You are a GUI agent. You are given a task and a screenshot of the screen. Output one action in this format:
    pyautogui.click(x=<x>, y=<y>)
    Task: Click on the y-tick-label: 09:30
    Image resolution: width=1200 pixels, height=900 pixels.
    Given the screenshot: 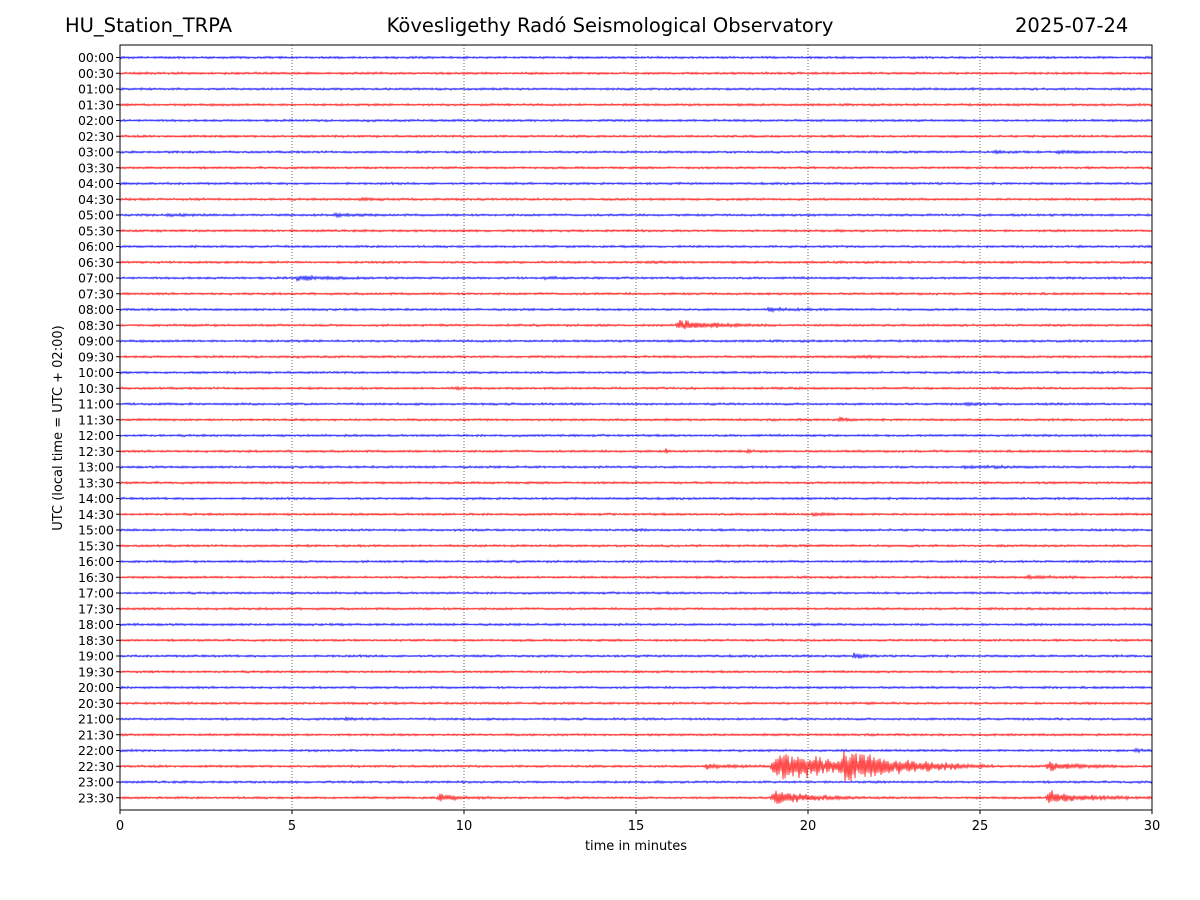 What is the action you would take?
    pyautogui.click(x=96, y=356)
    